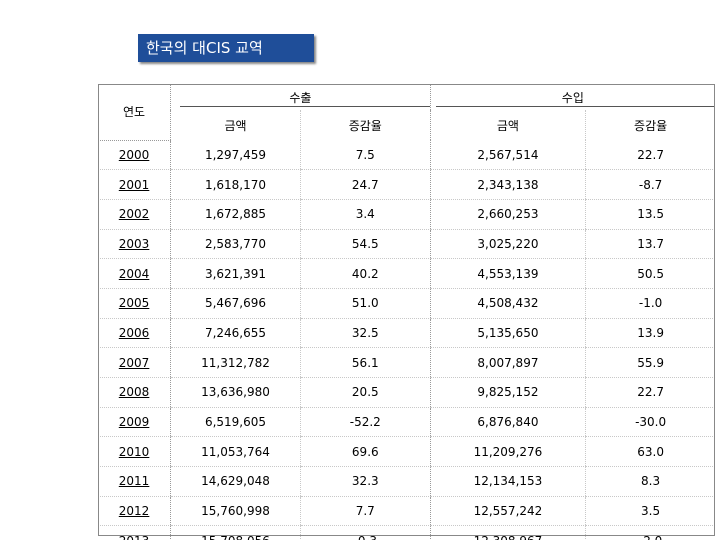 The width and height of the screenshot is (720, 540). What do you see at coordinates (650, 333) in the screenshot?
I see `import-growth-cell: 13.9` at bounding box center [650, 333].